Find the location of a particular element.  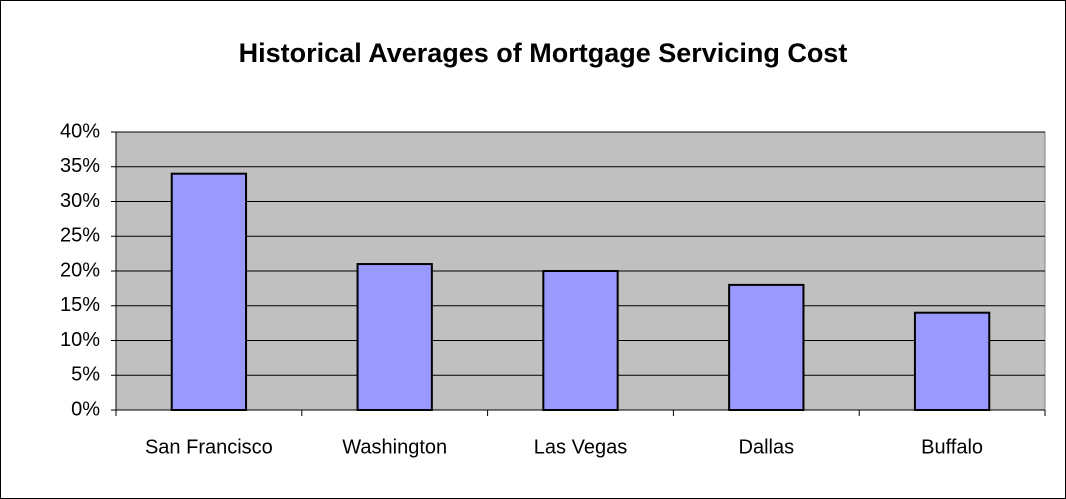

y-tick-label: 35% is located at coordinates (80, 166).